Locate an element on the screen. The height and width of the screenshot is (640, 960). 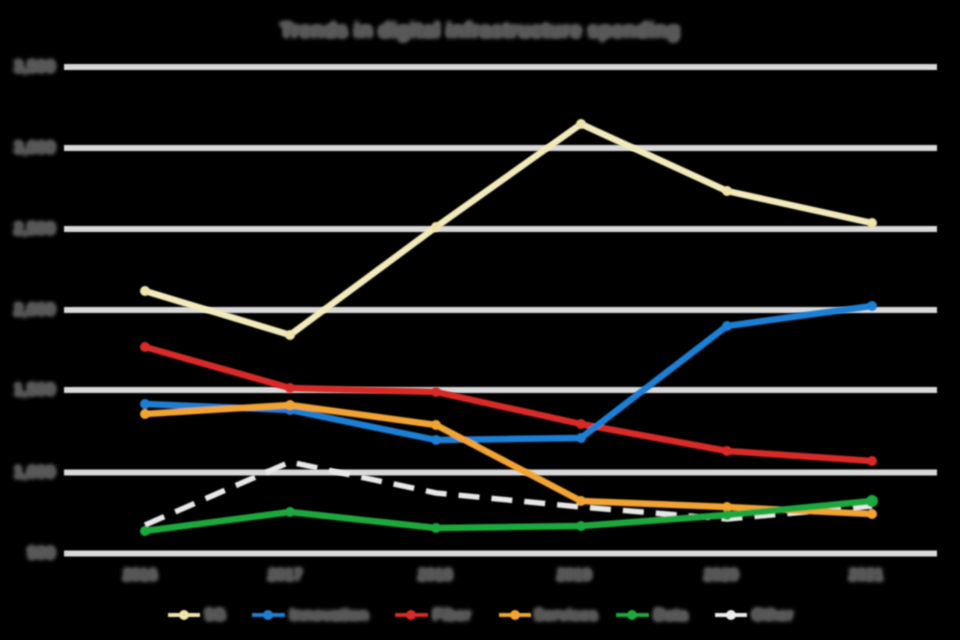
svg-text: 2018 is located at coordinates (435, 575).